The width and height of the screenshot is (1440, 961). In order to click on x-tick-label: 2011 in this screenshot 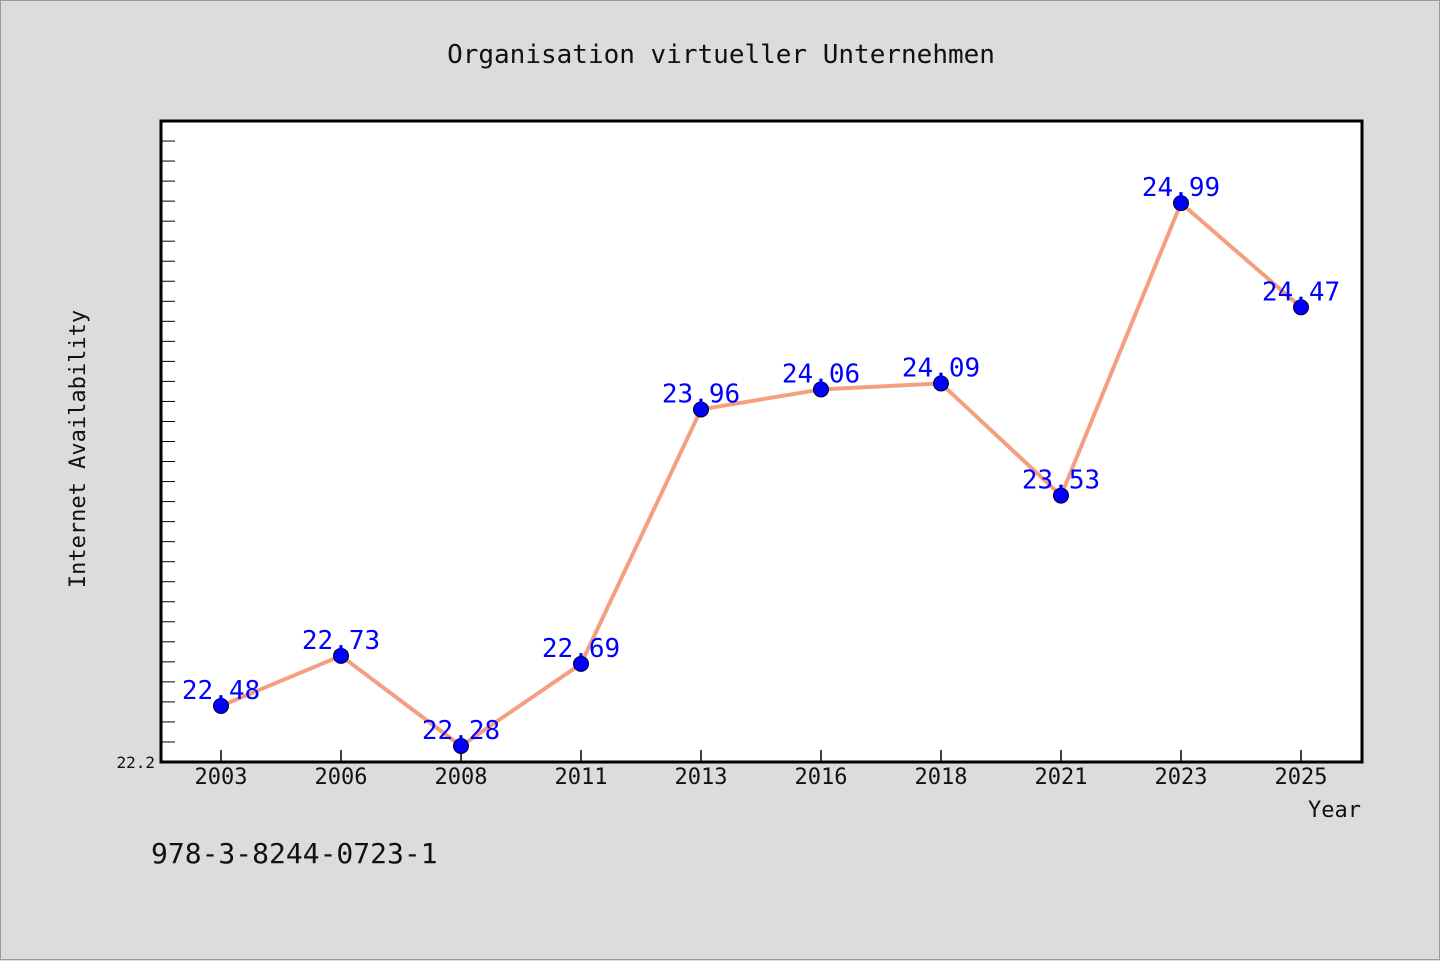, I will do `click(581, 777)`.